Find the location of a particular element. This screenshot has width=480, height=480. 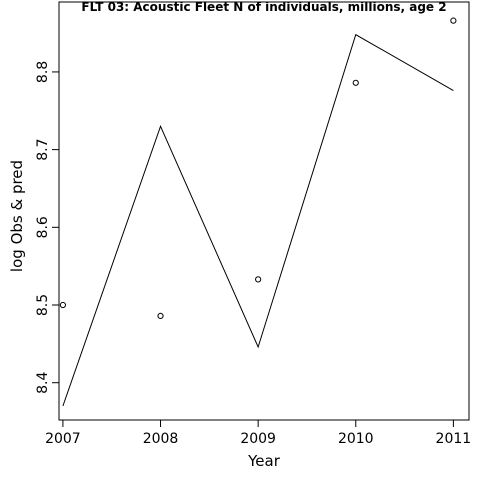

x-tick-label-2007: 2007 is located at coordinates (63, 439).